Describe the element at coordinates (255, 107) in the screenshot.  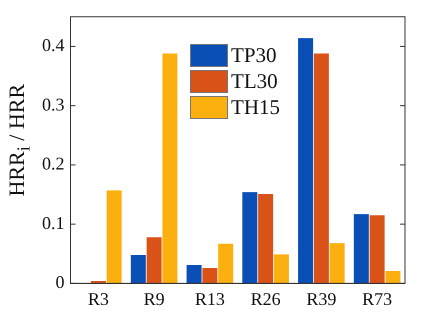
I see `legend-label: TH15` at that location.